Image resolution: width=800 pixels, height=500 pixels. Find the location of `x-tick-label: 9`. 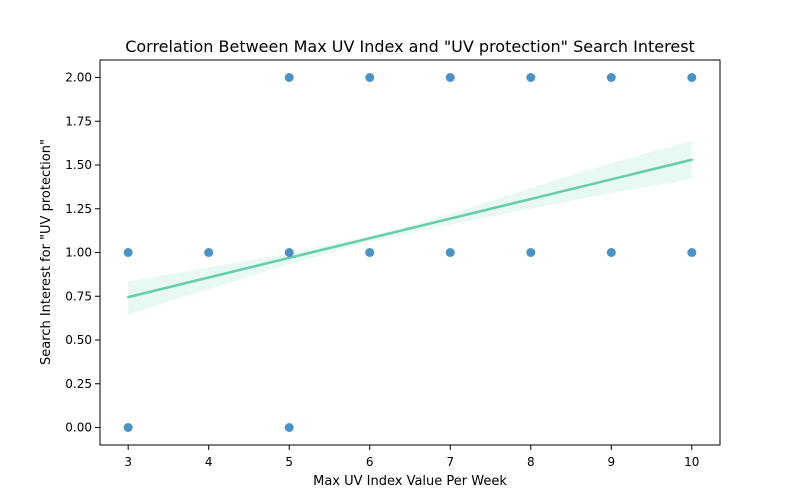

x-tick-label: 9 is located at coordinates (611, 462).